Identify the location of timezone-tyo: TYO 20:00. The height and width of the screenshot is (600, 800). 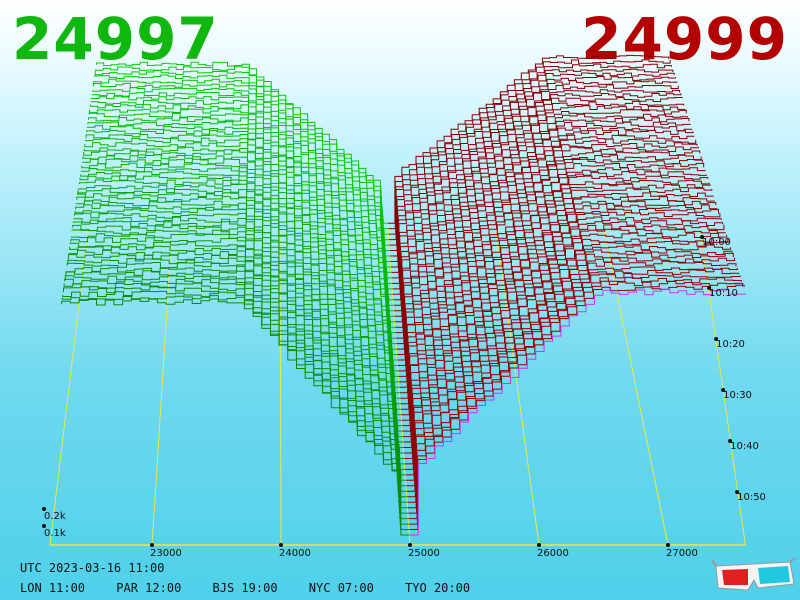
(438, 588).